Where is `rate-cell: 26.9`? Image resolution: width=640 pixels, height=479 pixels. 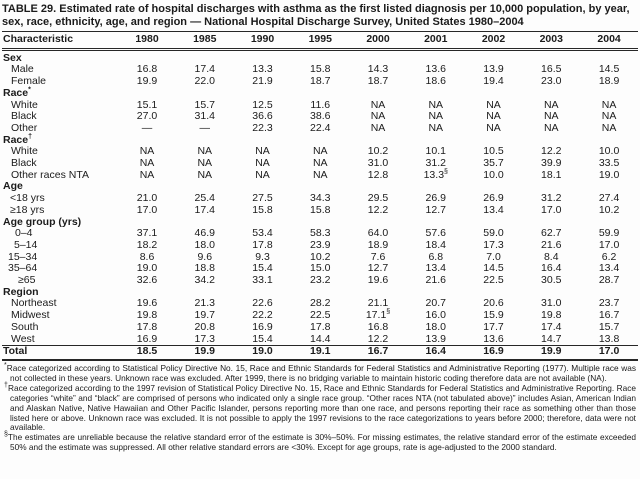 rate-cell: 26.9 is located at coordinates (493, 198).